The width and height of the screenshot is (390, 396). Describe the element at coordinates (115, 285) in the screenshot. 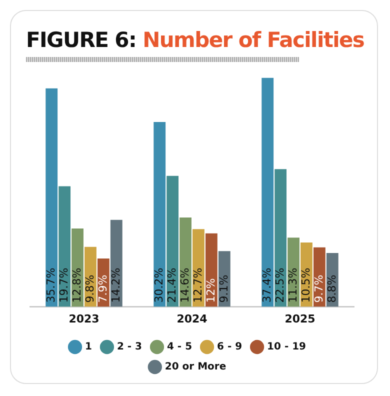

I see `data-label: 14.2%` at that location.